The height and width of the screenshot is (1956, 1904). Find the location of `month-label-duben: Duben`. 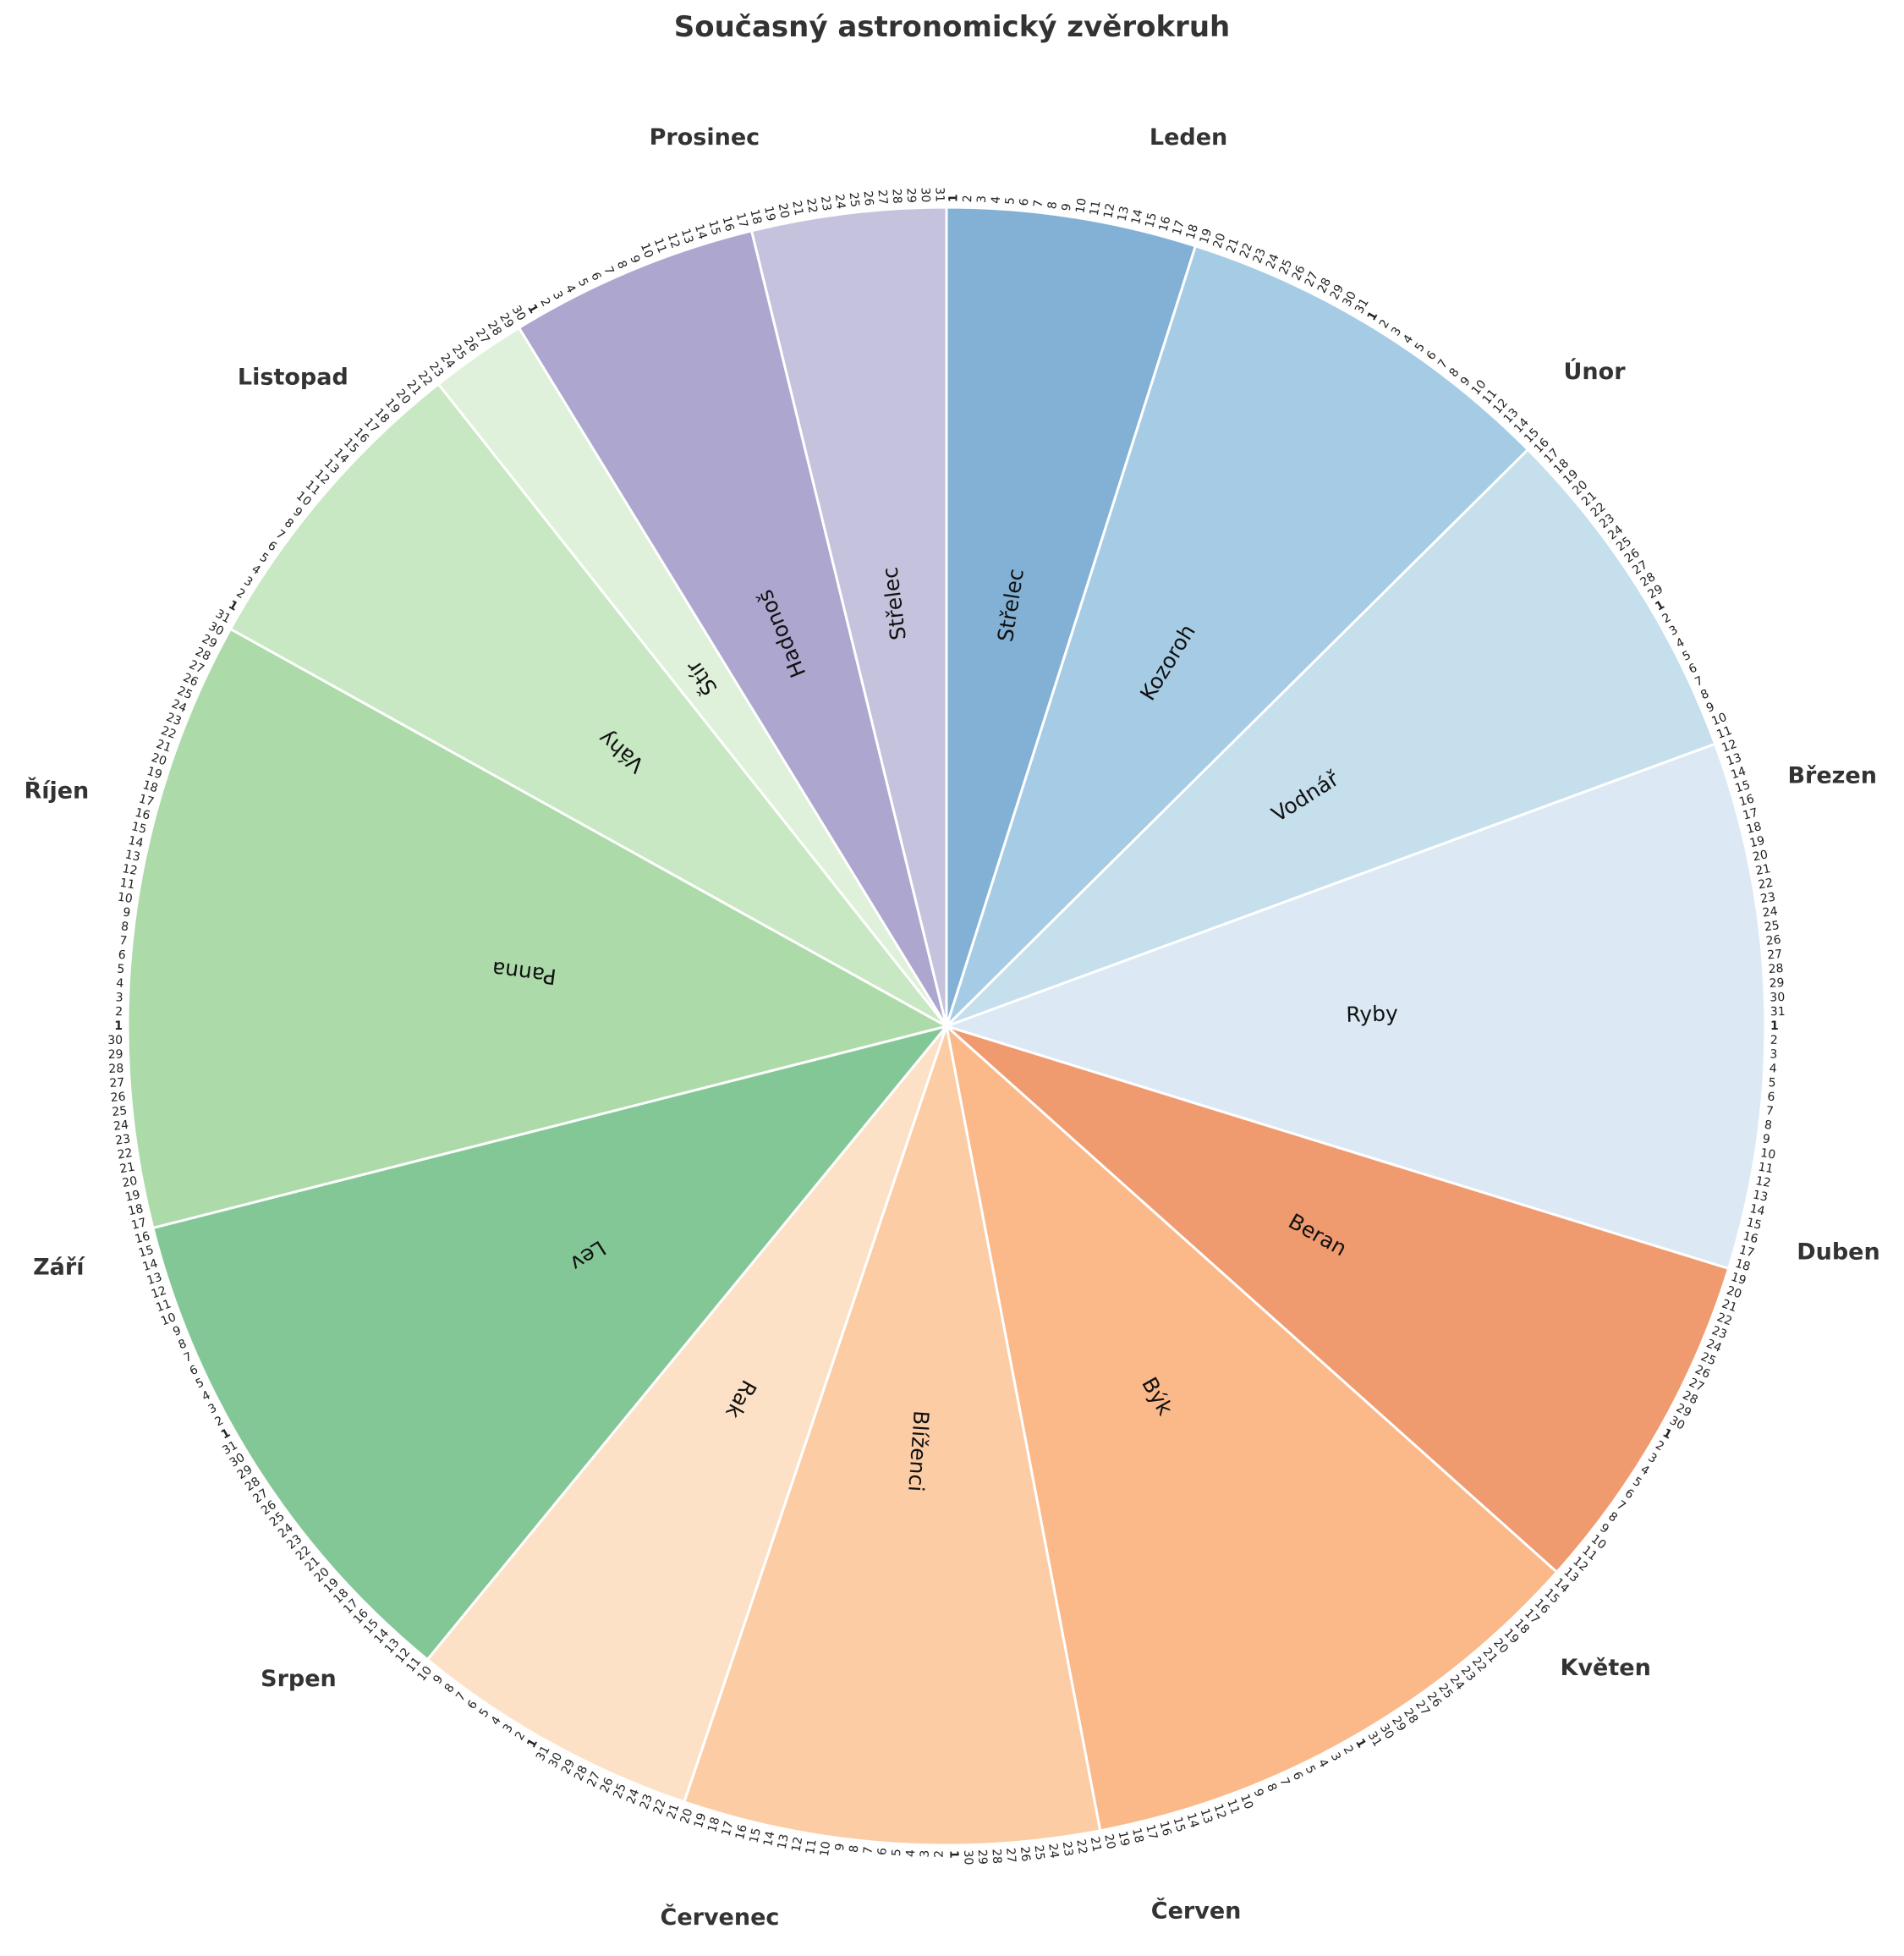

month-label-duben: Duben is located at coordinates (1838, 1252).